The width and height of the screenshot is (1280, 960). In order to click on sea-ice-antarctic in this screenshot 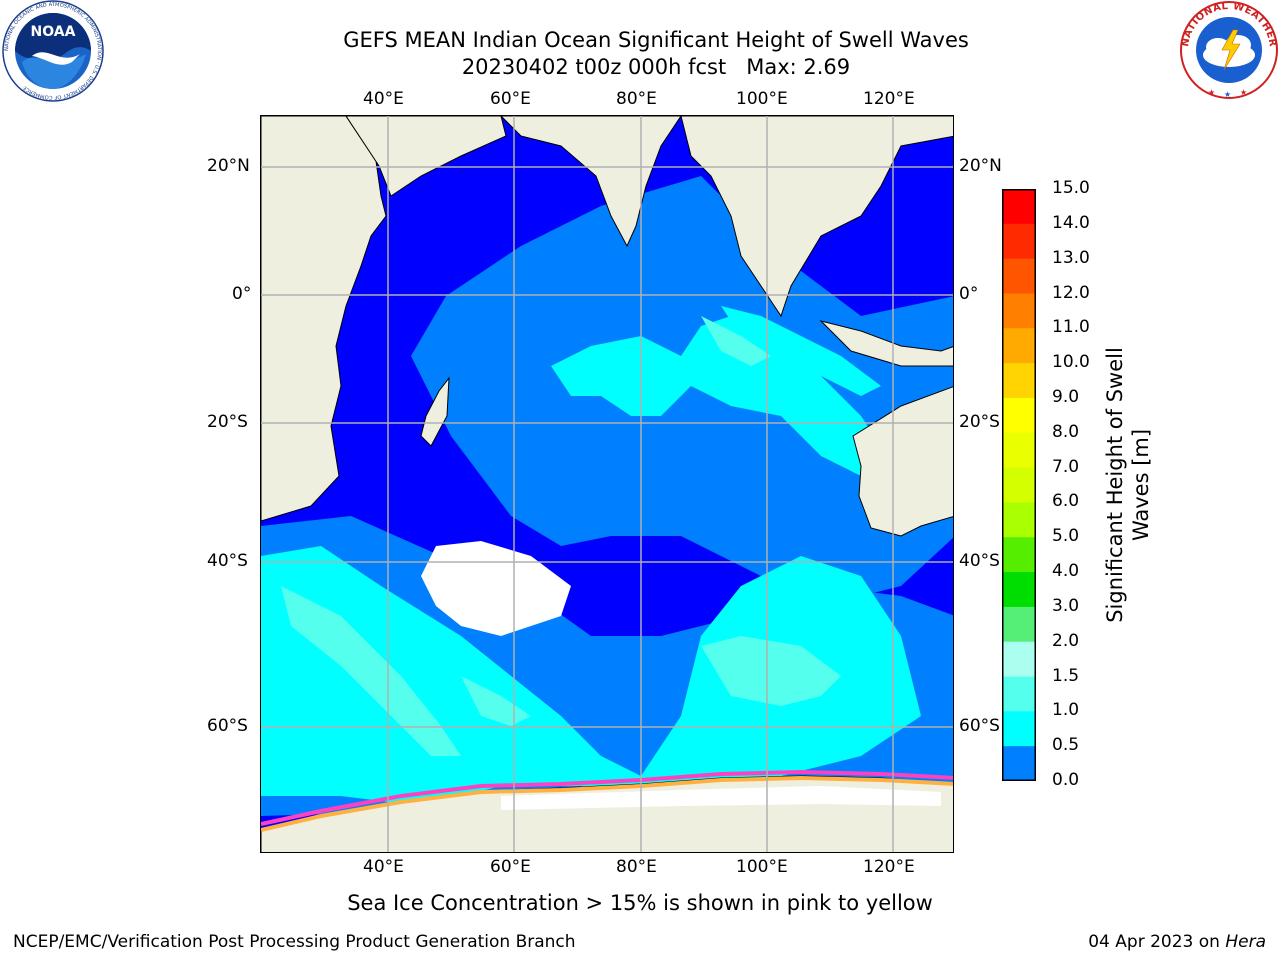, I will do `click(721, 798)`.